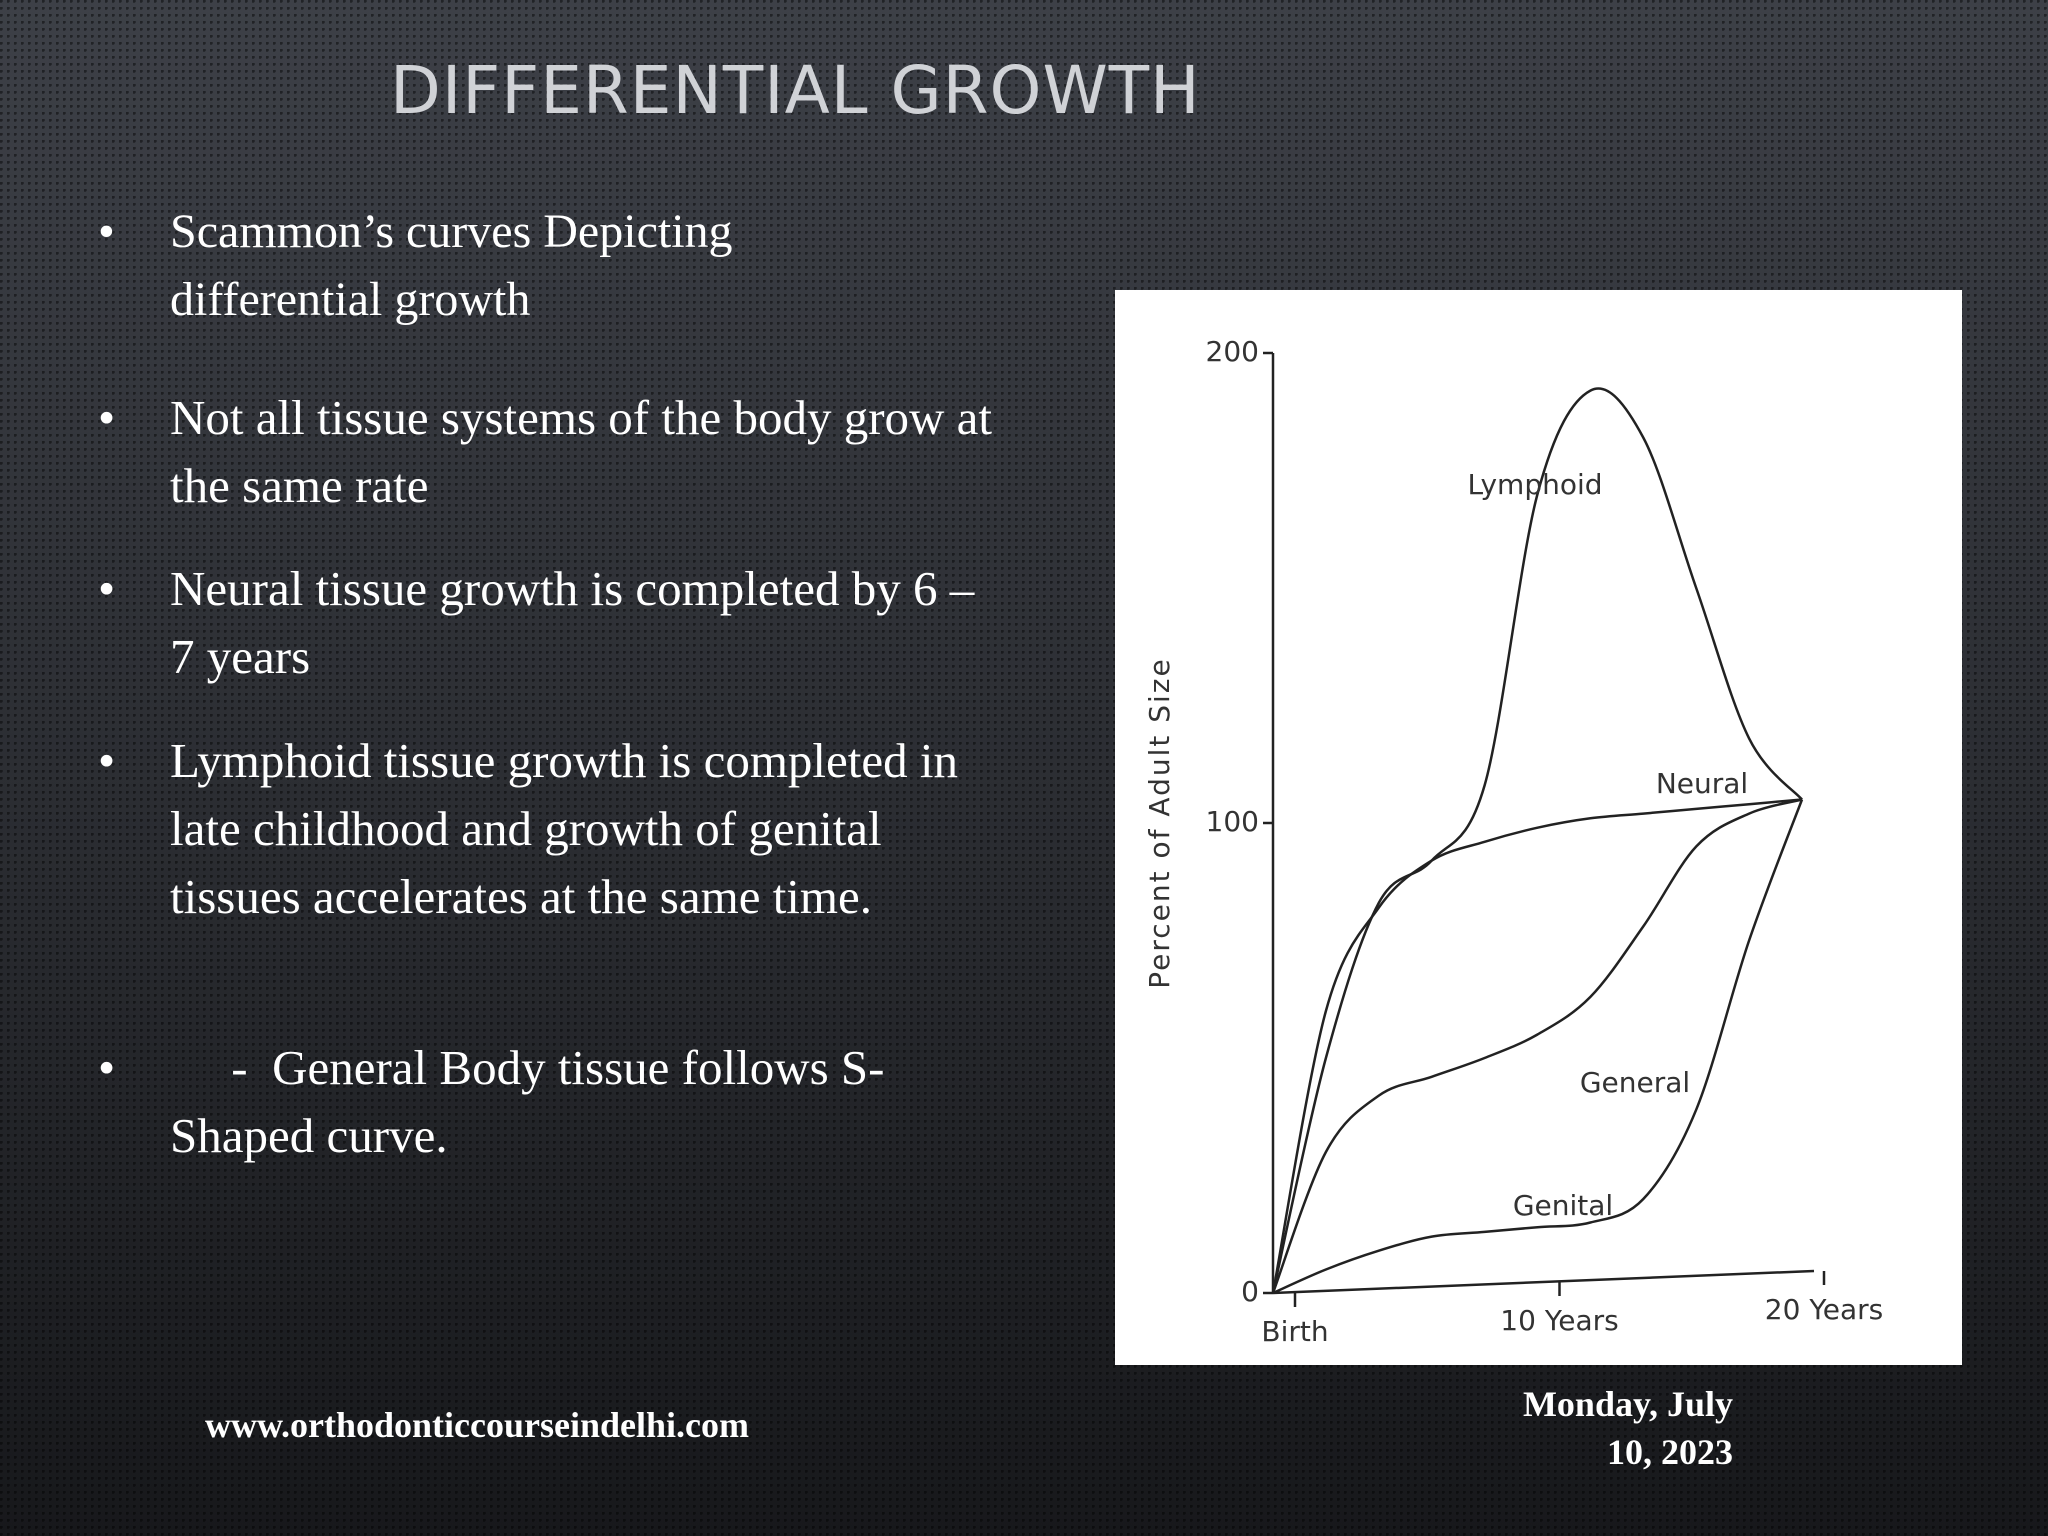 The image size is (2048, 1536). I want to click on slide-title: DIFFERENTIAL GROWTH, so click(795, 90).